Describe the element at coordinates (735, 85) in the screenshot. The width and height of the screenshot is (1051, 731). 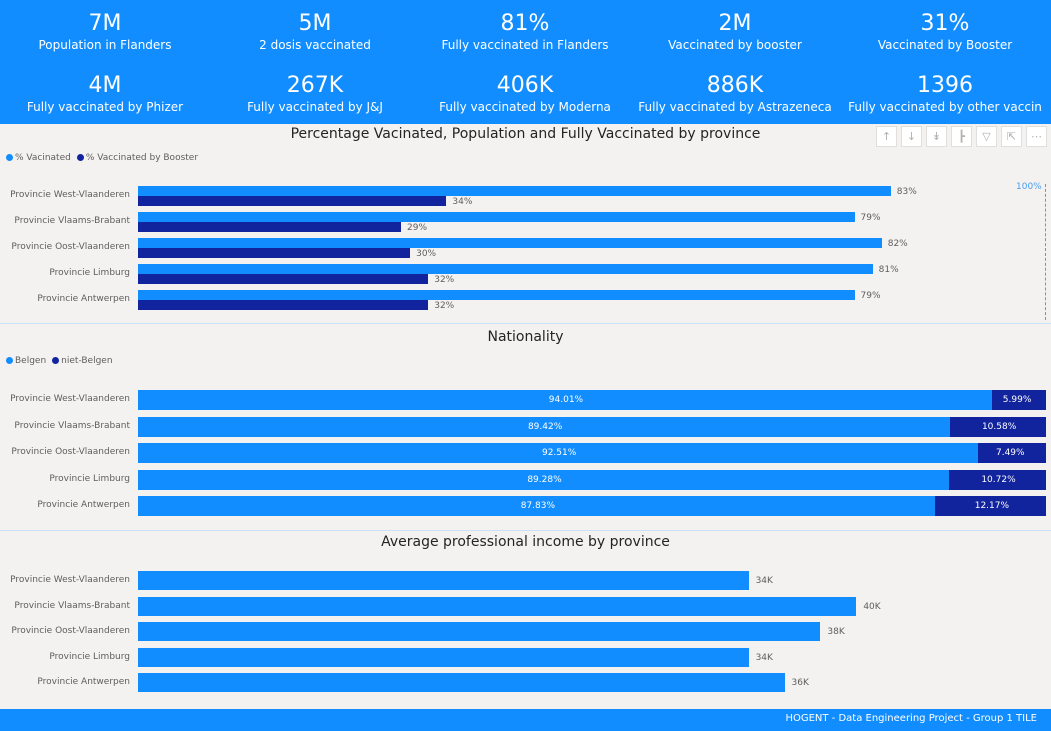
I see `kpi-value: 886K` at that location.